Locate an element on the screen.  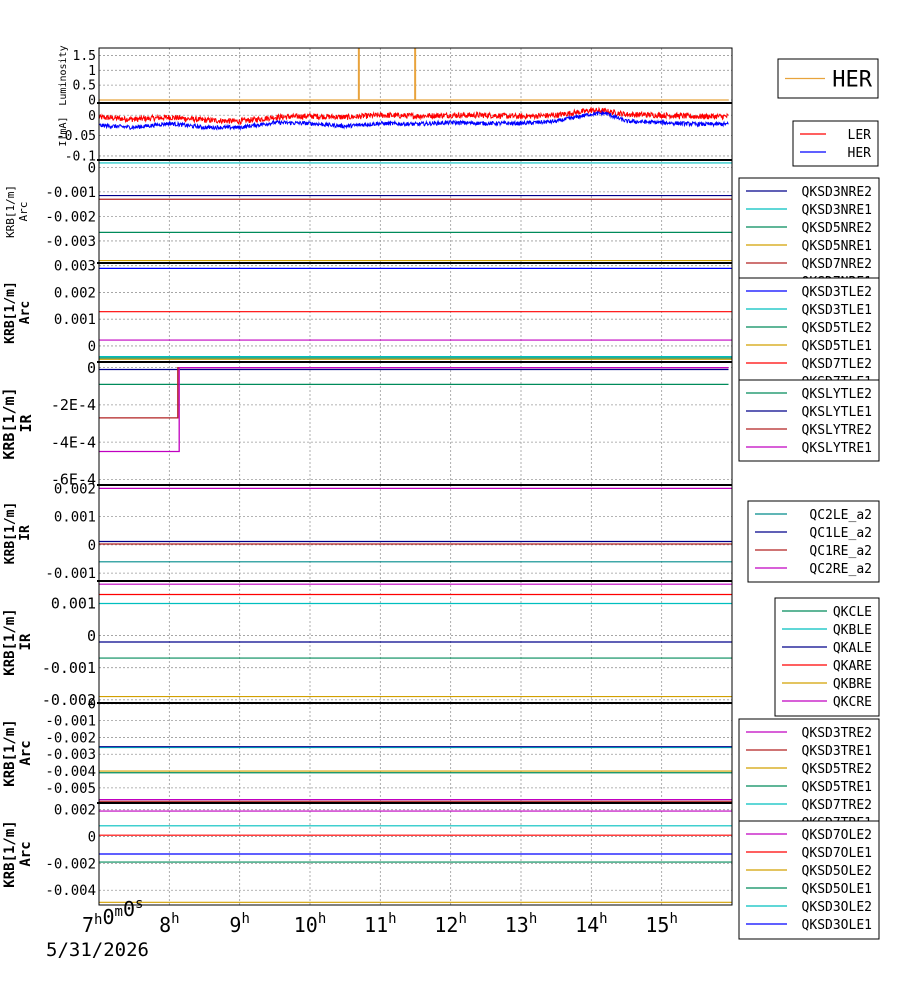
legend-label: QC2LE_a2 is located at coordinates (840, 515).